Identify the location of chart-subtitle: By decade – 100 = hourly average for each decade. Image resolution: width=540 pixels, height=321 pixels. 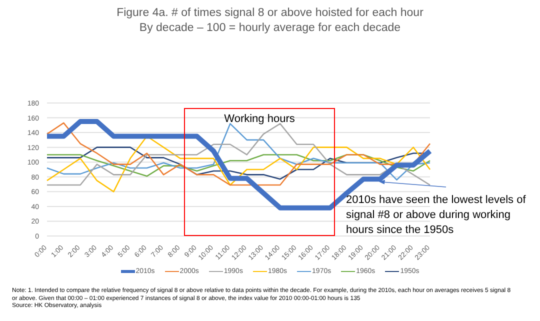
(270, 28).